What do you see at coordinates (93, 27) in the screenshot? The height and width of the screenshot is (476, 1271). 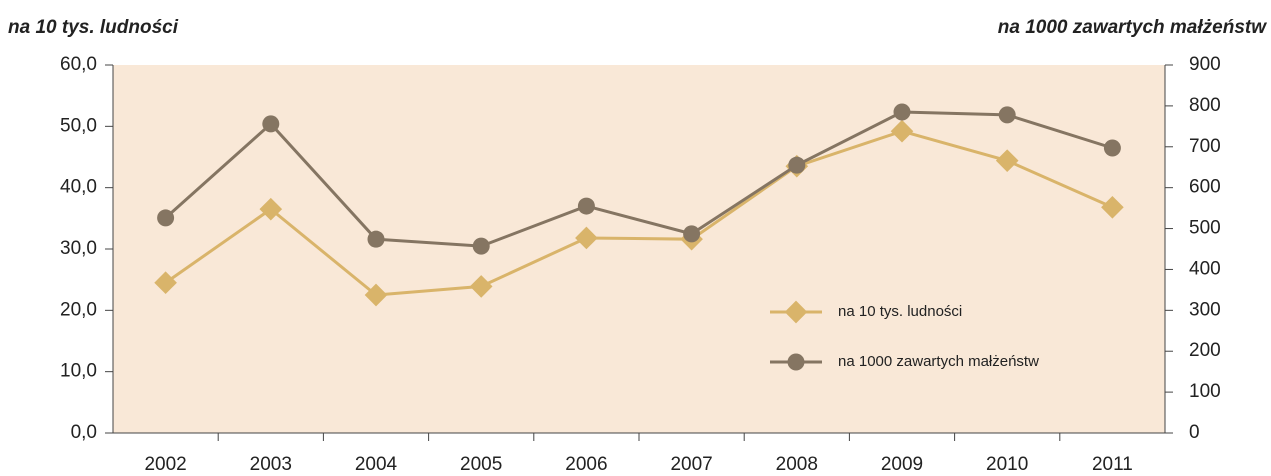 I see `y-axis-label: na 10 tys. ludności` at bounding box center [93, 27].